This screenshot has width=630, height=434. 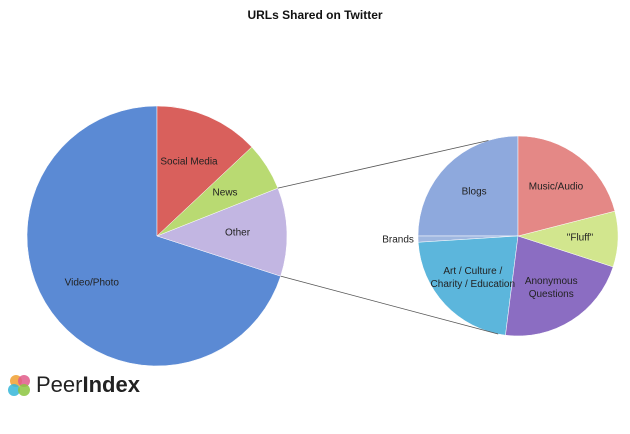 I want to click on logo-icon, so click(x=19, y=385).